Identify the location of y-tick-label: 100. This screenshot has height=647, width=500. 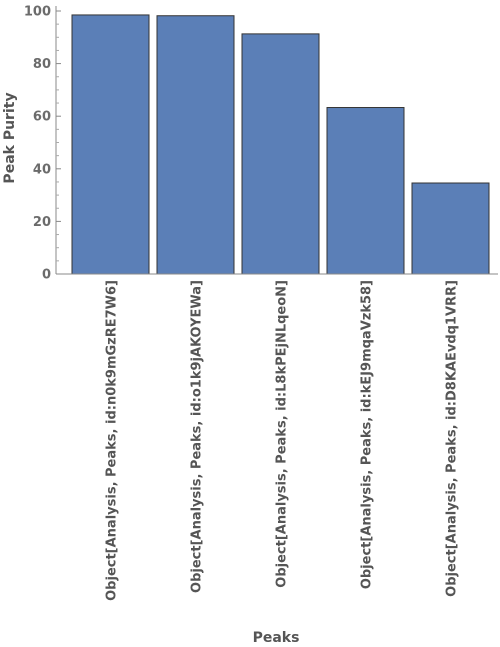
(37, 12).